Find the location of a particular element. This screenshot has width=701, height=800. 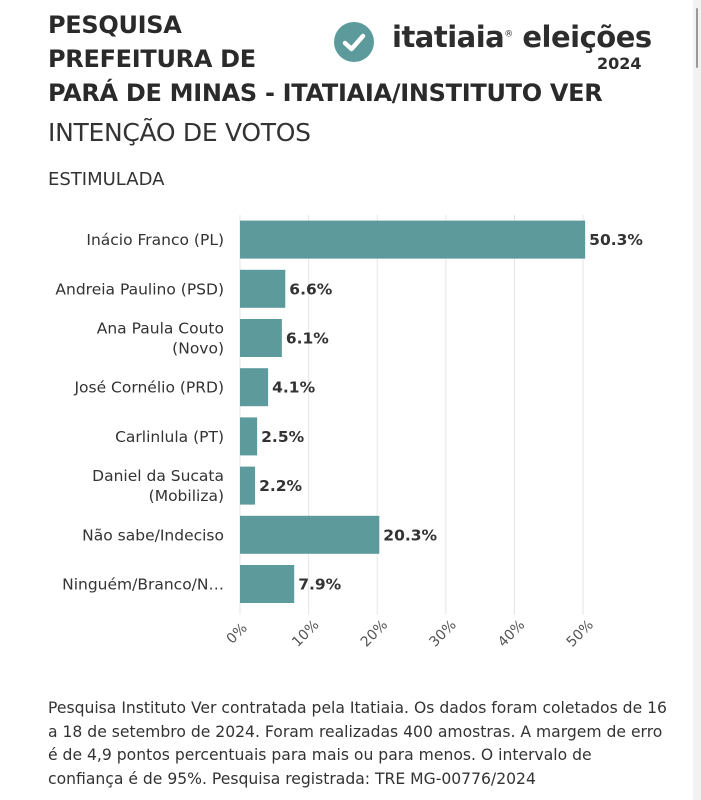

brand-name: itatiaia® eleições is located at coordinates (522, 37).